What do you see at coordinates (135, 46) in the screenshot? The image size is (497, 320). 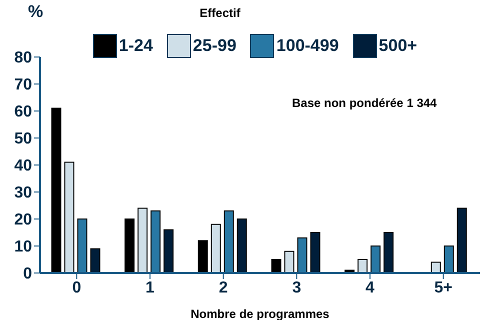 I see `legend-label: 1-24` at bounding box center [135, 46].